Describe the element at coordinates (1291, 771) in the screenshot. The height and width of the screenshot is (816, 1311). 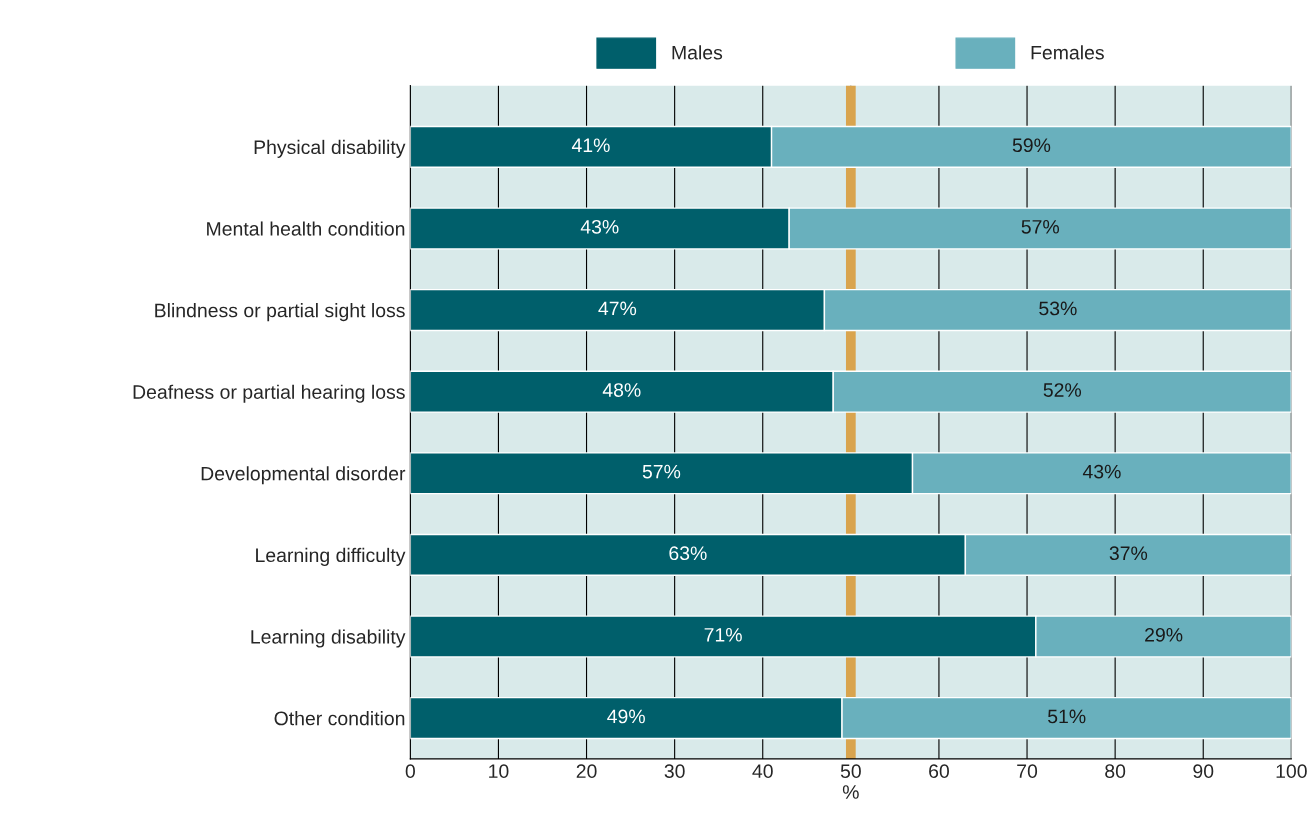
I see `x-tick-label: 100` at that location.